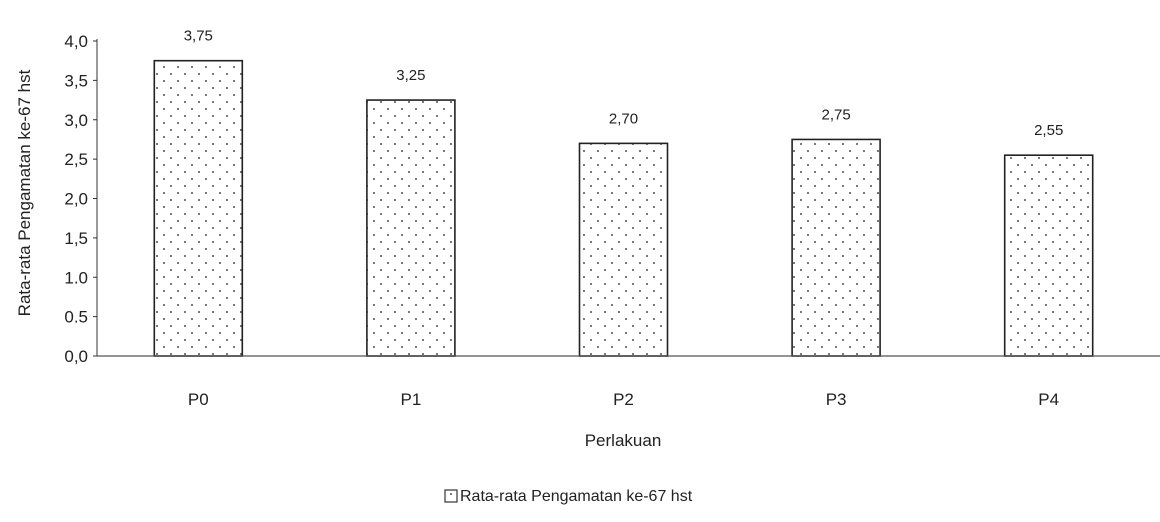 This screenshot has height=522, width=1160. What do you see at coordinates (198, 399) in the screenshot?
I see `x-tick-label: P0` at bounding box center [198, 399].